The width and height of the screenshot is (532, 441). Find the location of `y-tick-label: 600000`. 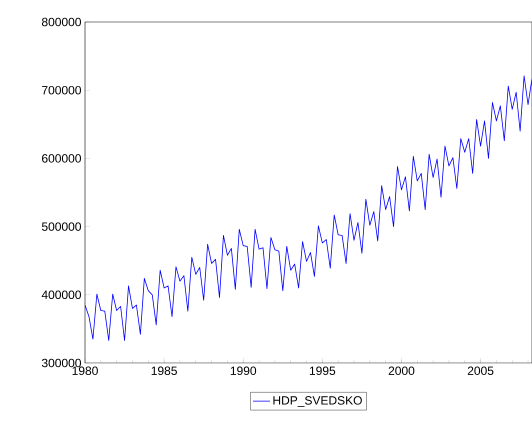

y-tick-label: 600000 is located at coordinates (61, 158).